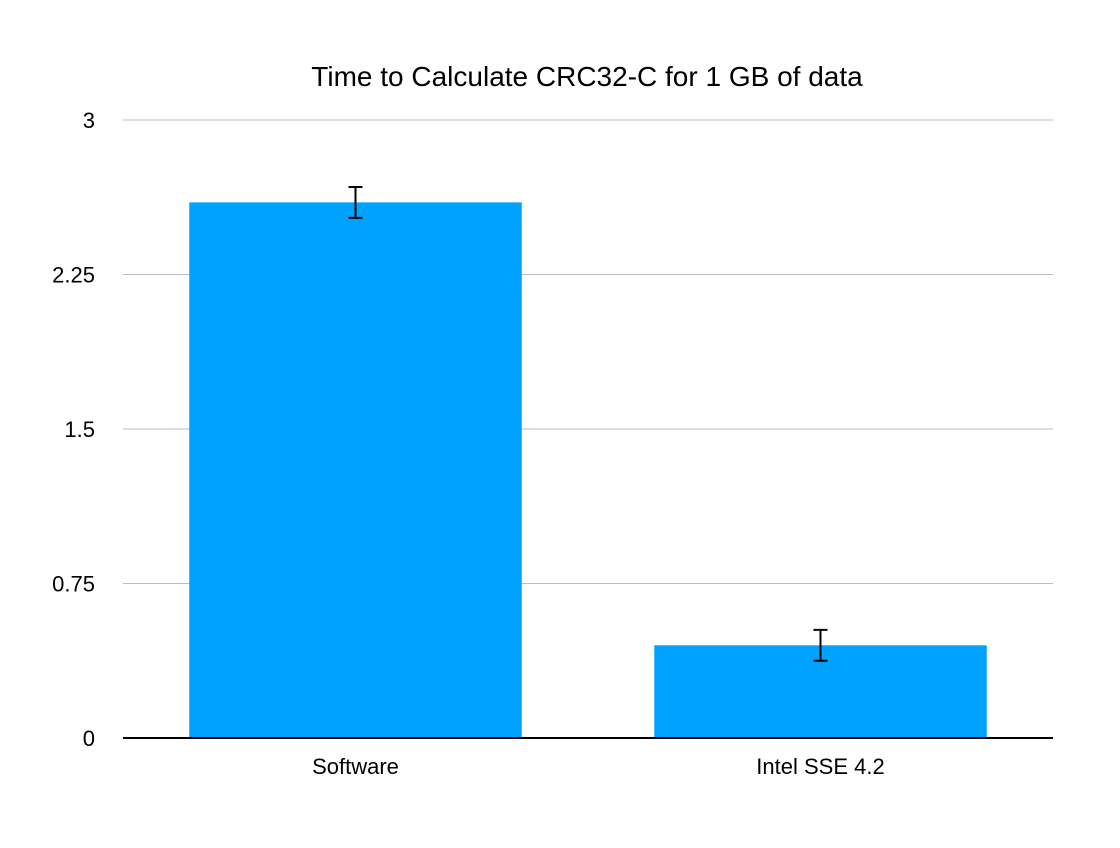  Describe the element at coordinates (73, 584) in the screenshot. I see `y-tick-label: 0.75` at that location.